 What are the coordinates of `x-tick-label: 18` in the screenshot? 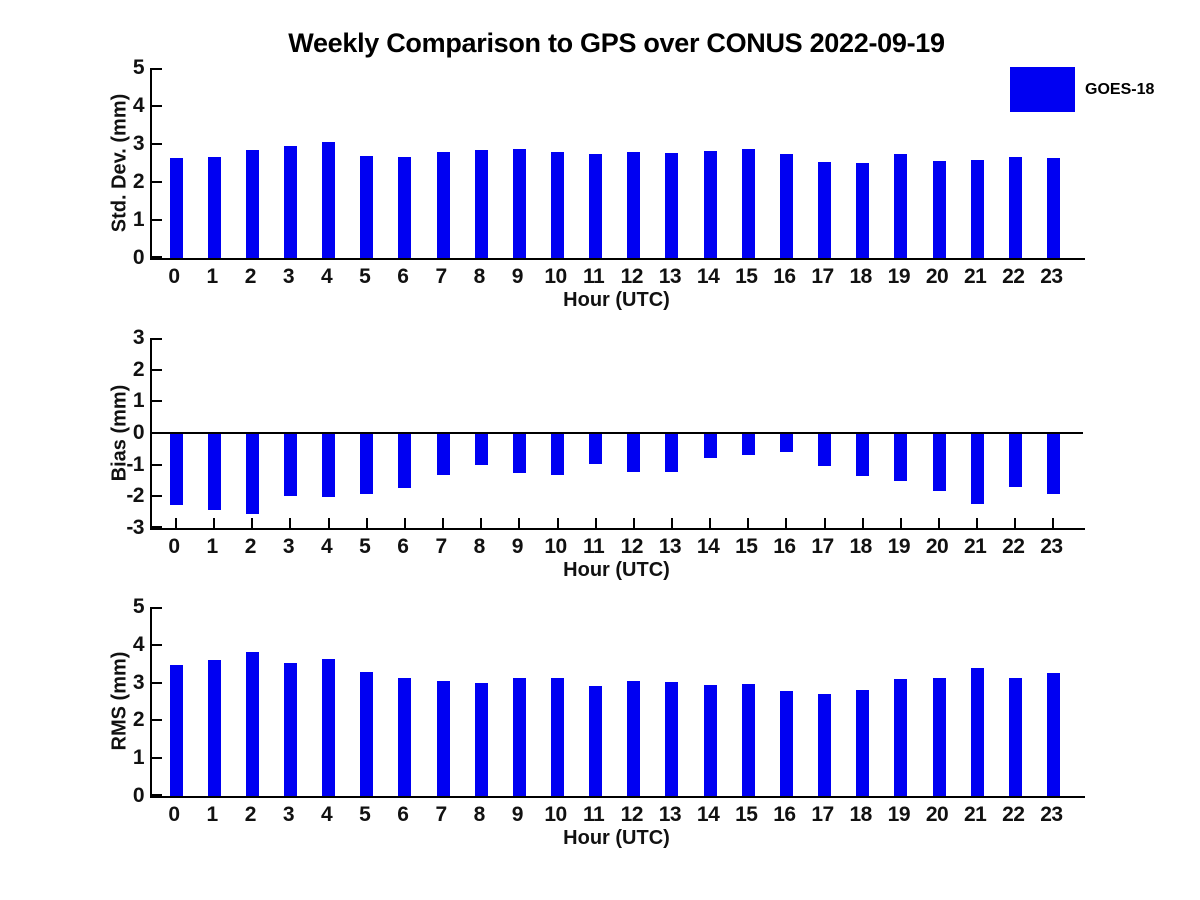 It's located at (861, 546).